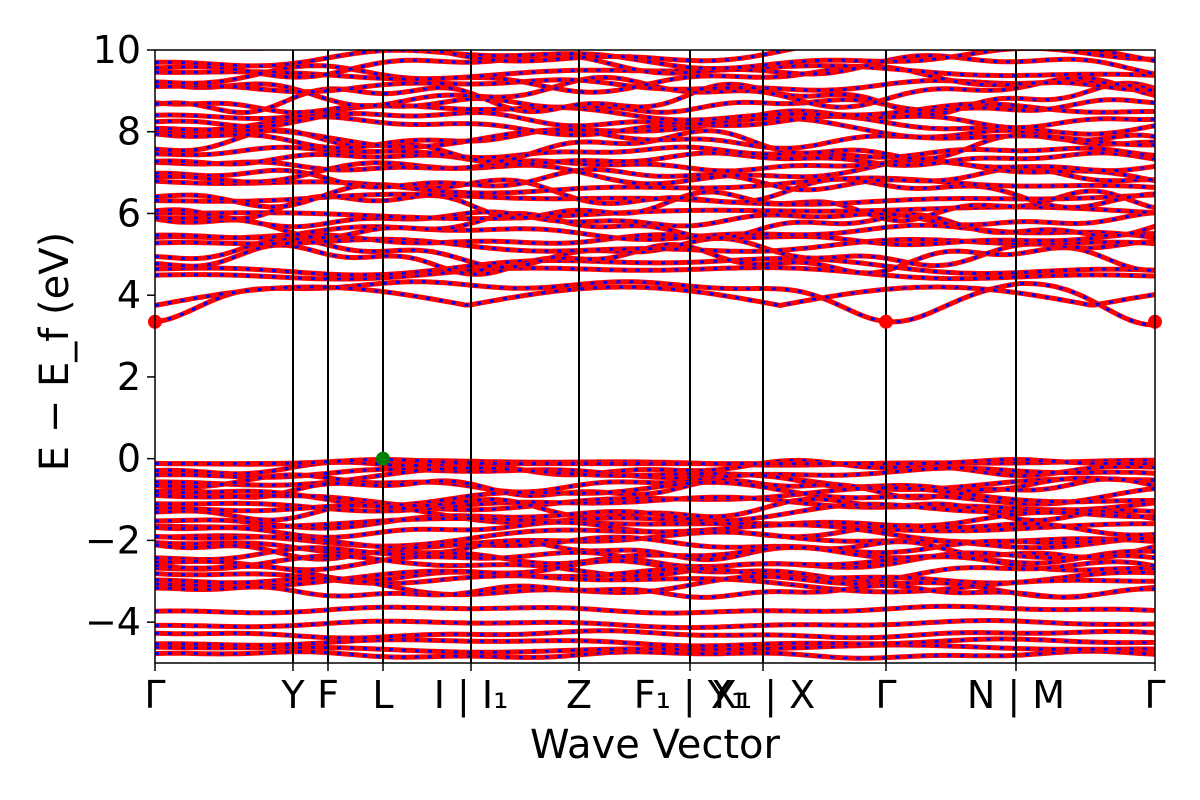 Image resolution: width=1200 pixels, height=800 pixels. I want to click on x-axis-label: Wave Vector, so click(655, 745).